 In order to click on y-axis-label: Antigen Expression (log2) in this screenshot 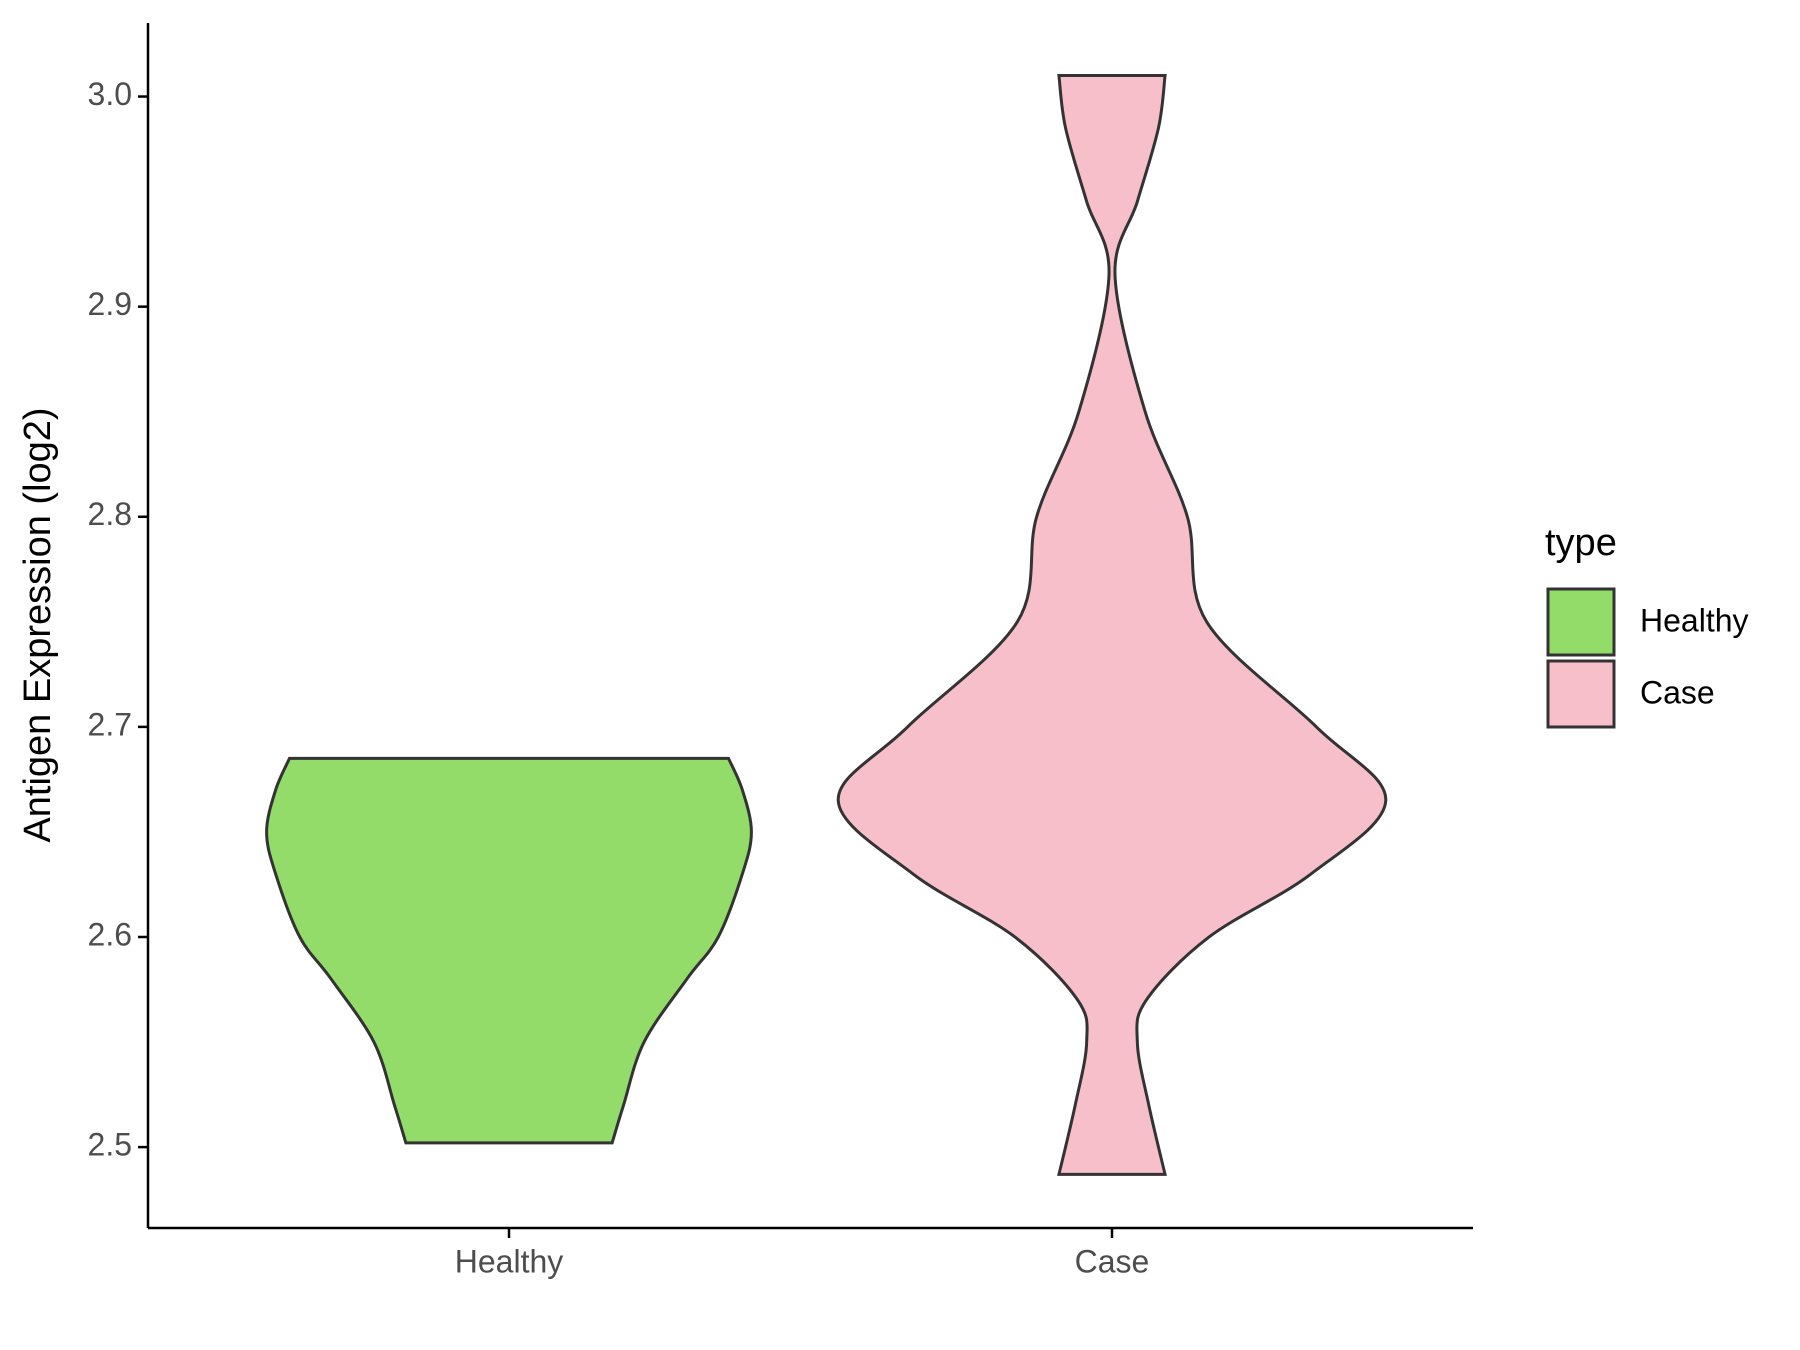, I will do `click(38, 624)`.